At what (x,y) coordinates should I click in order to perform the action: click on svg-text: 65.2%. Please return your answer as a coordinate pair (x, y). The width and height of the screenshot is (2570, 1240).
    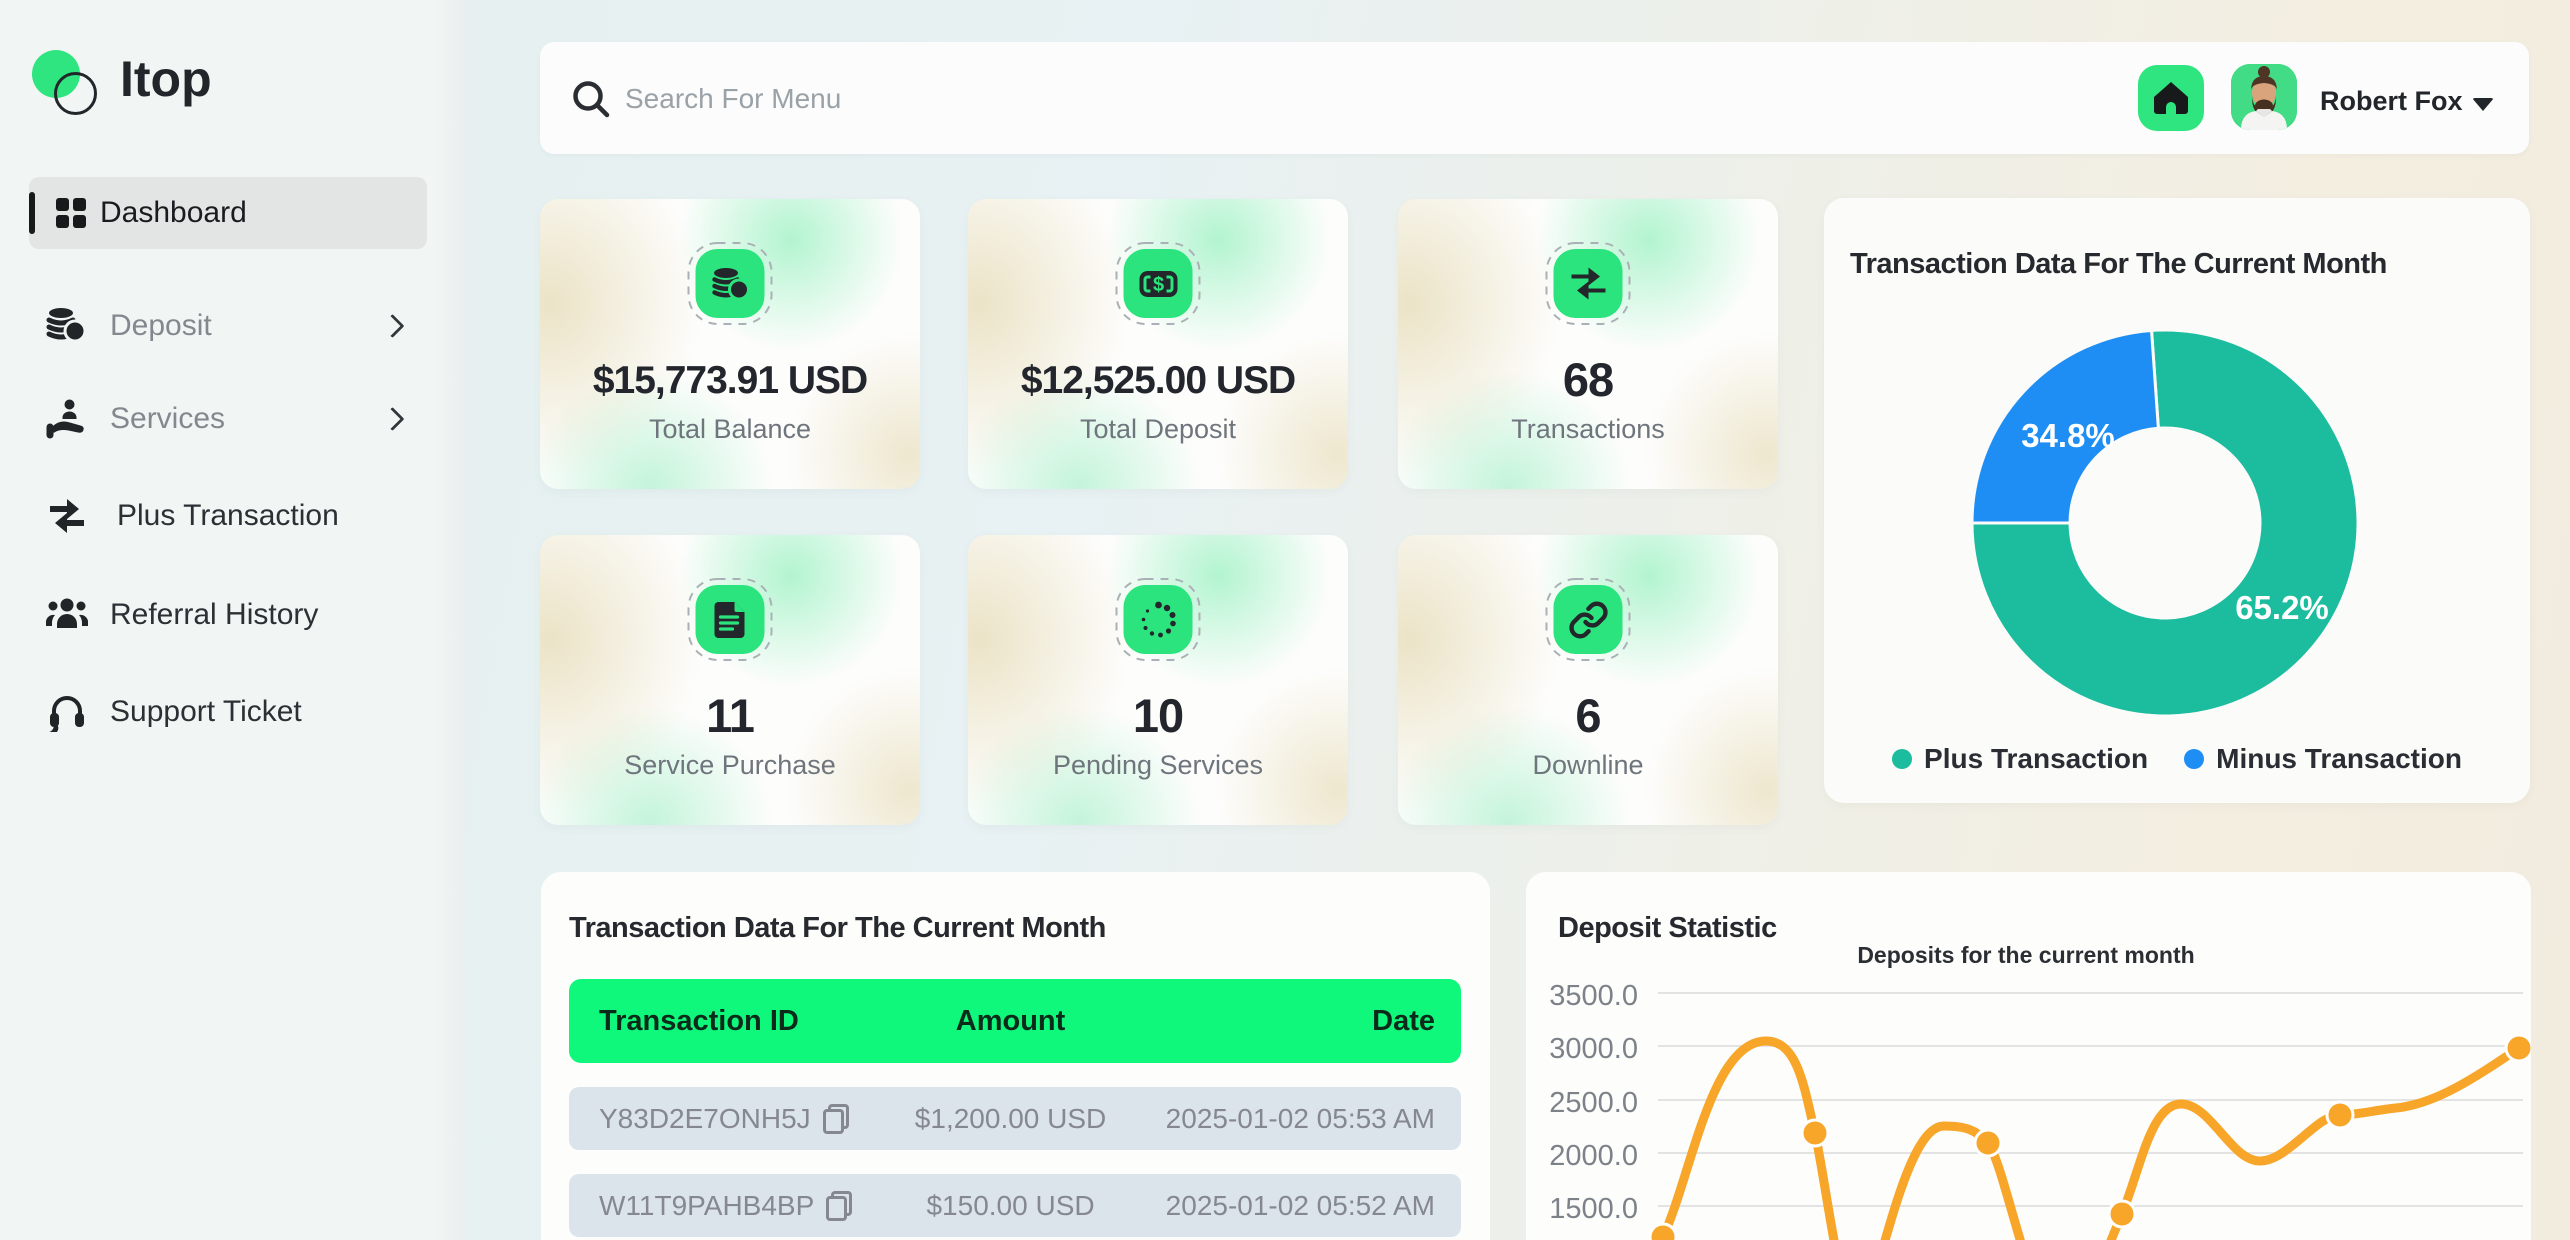
    Looking at the image, I should click on (2282, 607).